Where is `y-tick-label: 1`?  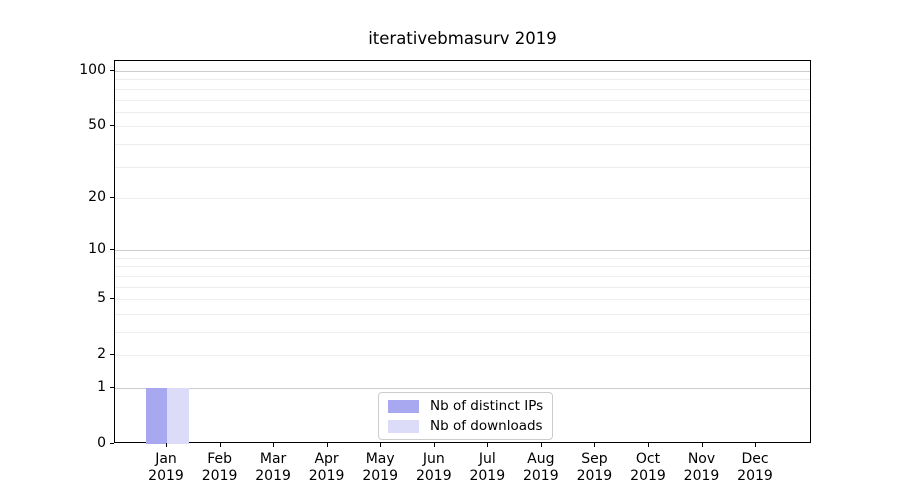 y-tick-label: 1 is located at coordinates (101, 387).